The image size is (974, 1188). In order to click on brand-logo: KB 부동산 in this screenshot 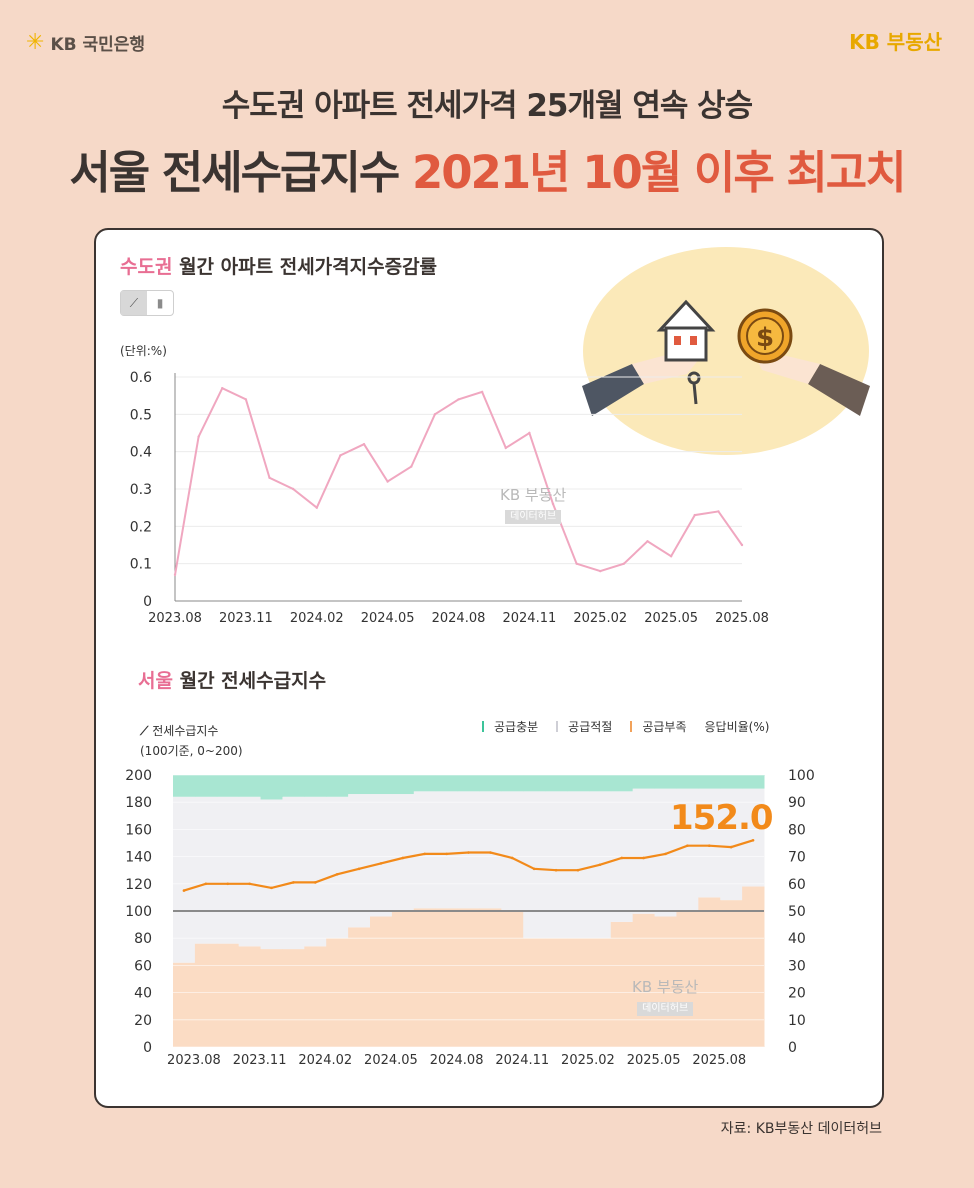, I will do `click(895, 42)`.